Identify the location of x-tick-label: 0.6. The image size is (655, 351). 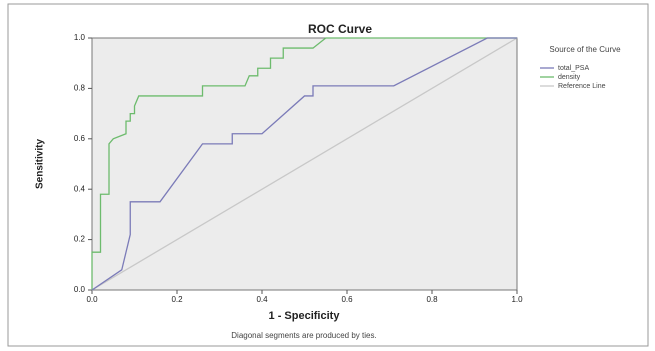
(347, 299).